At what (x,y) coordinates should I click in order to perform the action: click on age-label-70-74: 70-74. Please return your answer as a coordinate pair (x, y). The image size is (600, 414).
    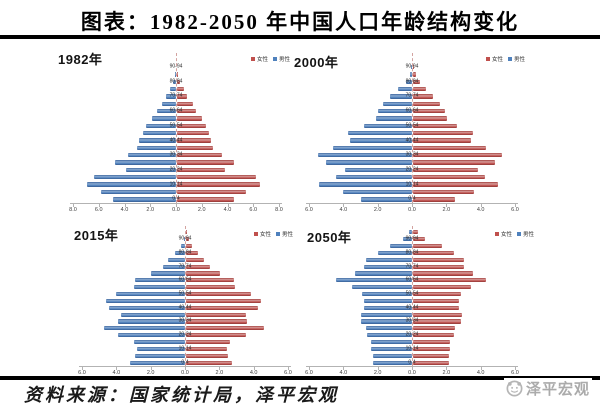
    Looking at the image, I should click on (412, 266).